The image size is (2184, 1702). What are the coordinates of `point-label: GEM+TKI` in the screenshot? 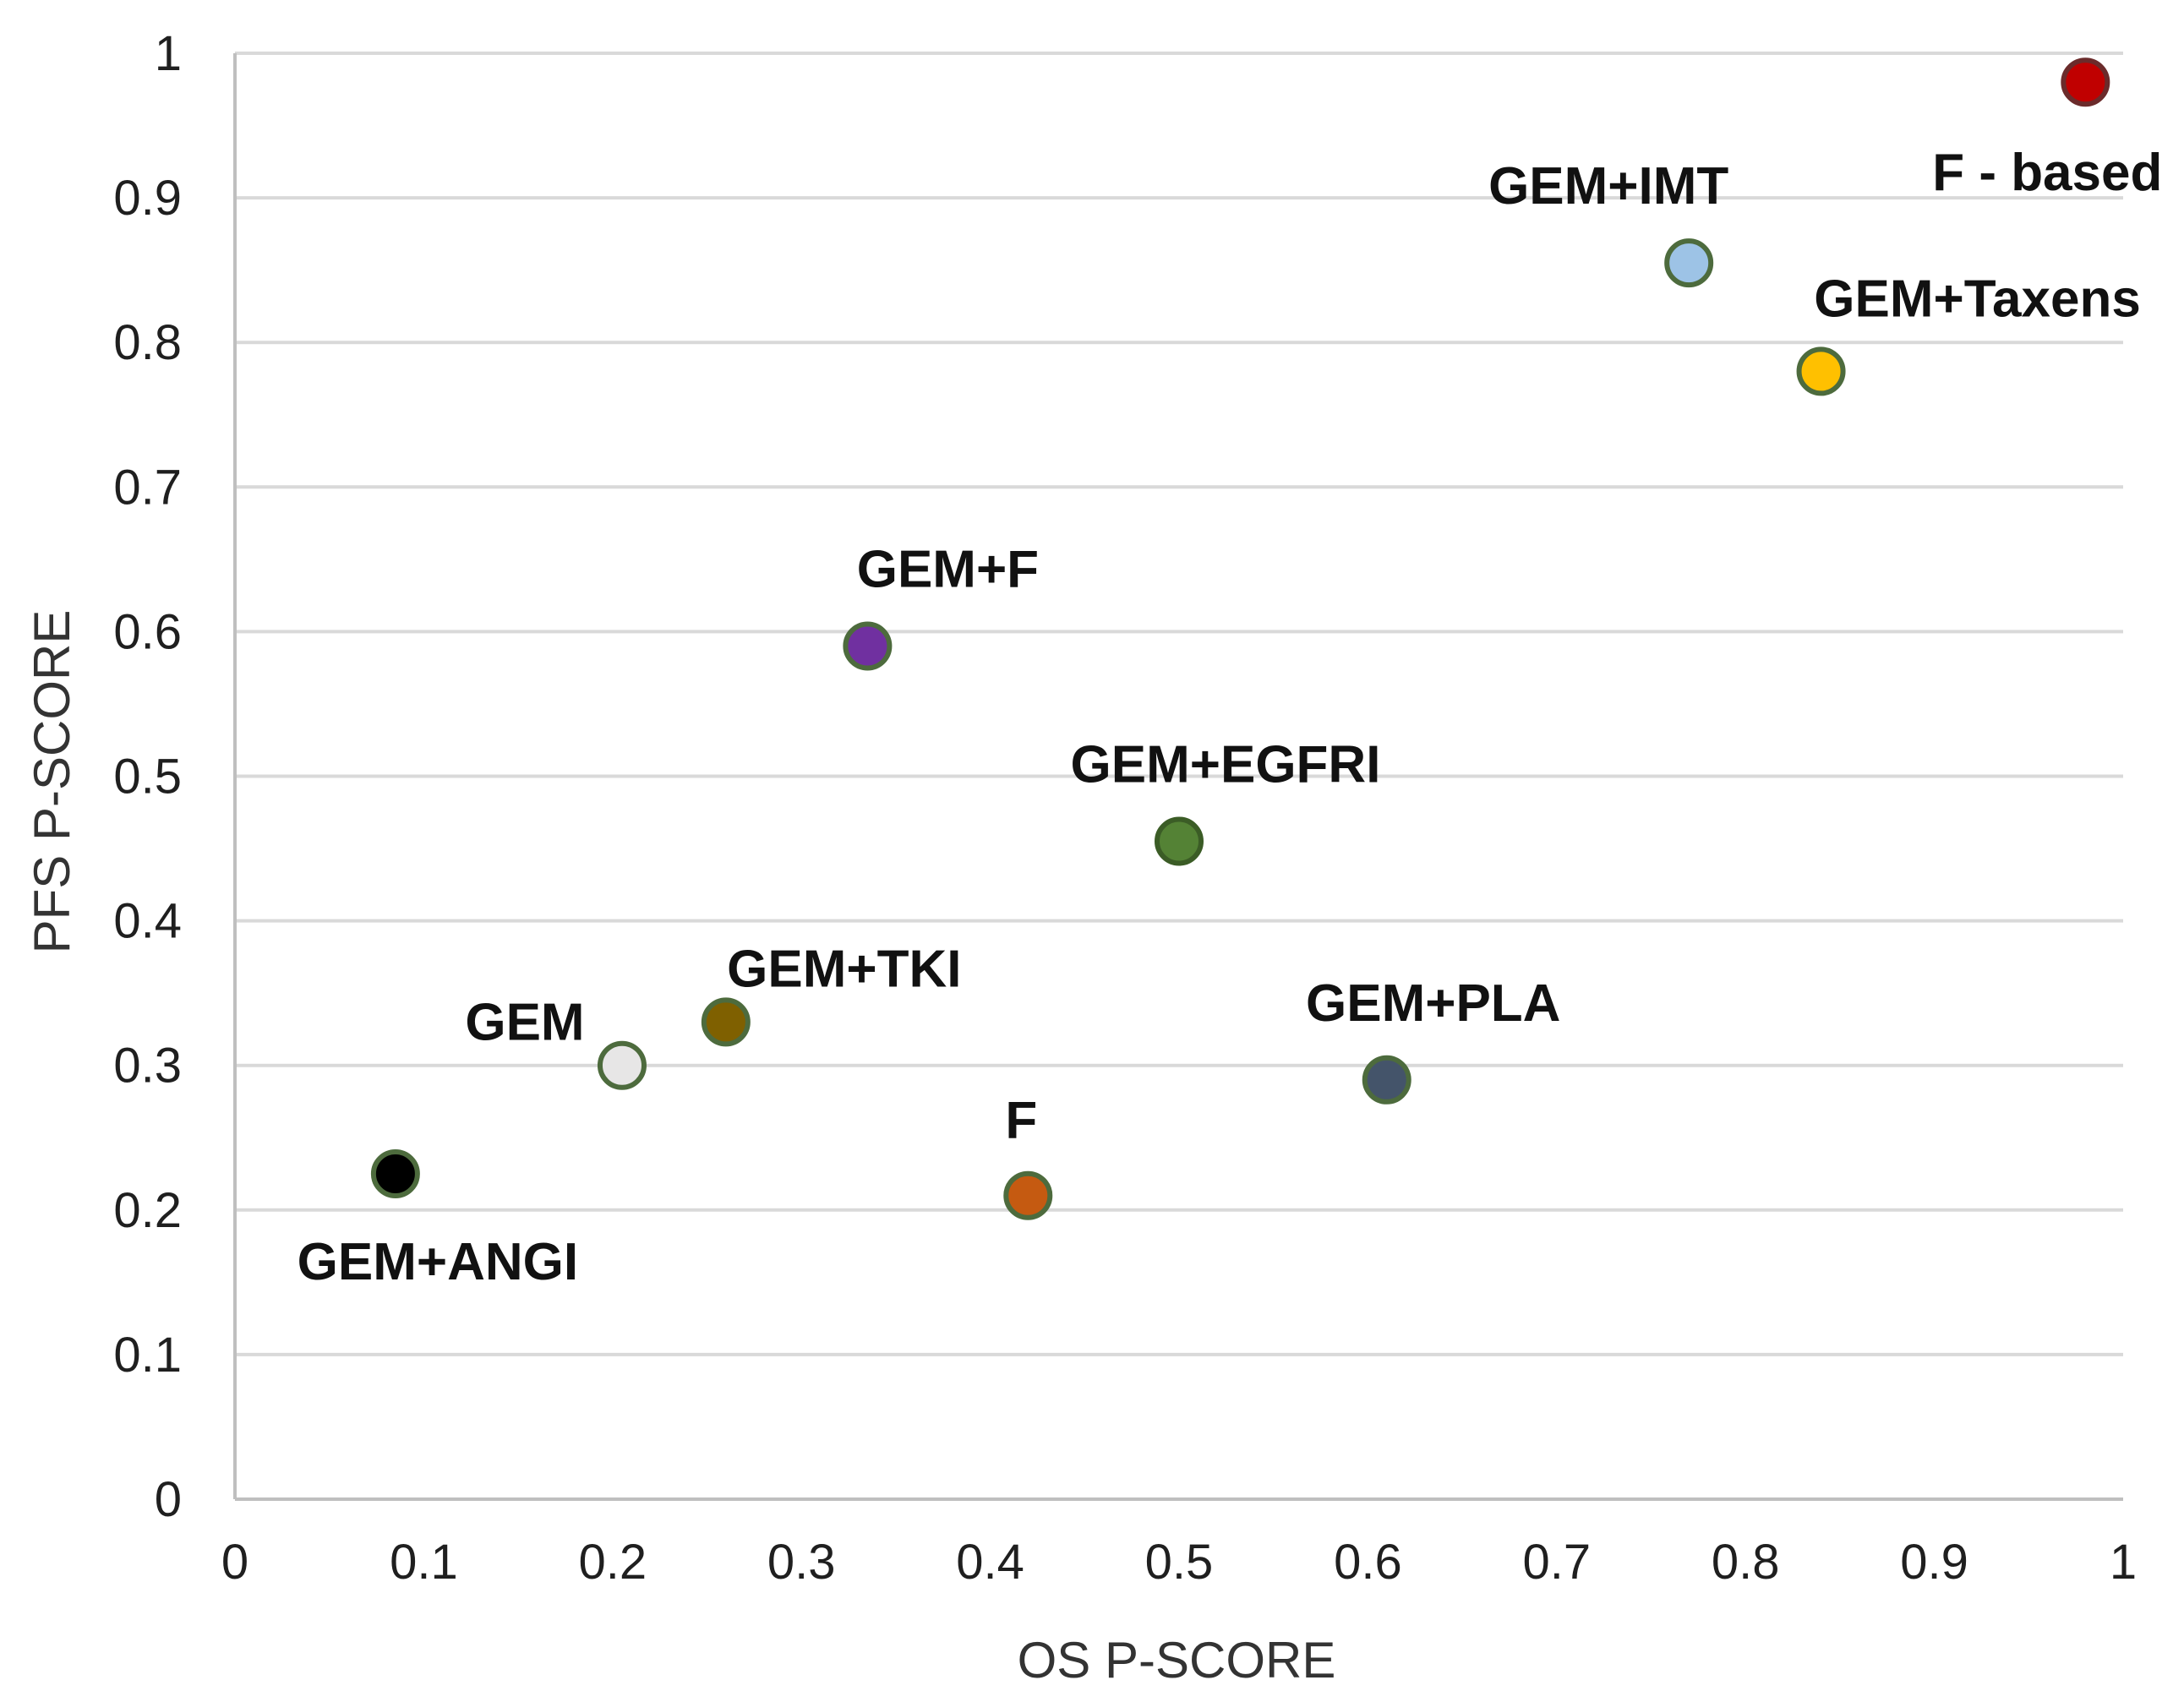 It's located at (844, 969).